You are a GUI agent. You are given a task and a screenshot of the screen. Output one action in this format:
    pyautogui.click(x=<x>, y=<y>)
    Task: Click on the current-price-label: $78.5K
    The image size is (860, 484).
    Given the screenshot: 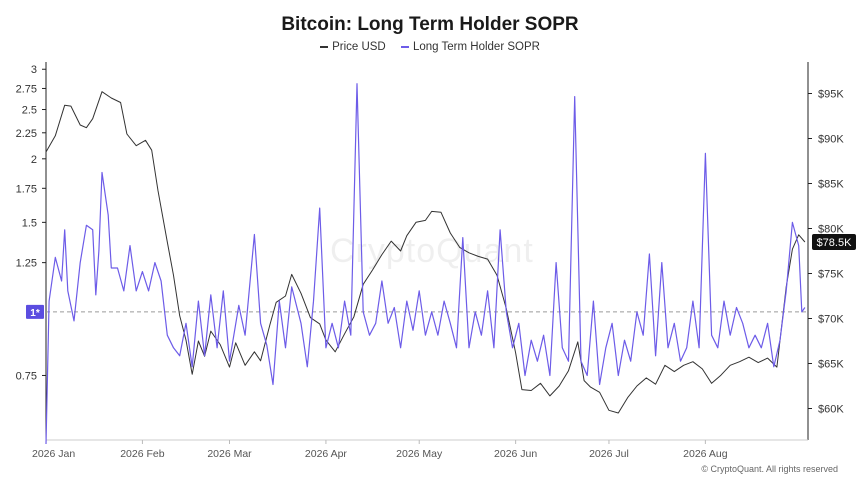 What is the action you would take?
    pyautogui.click(x=835, y=243)
    